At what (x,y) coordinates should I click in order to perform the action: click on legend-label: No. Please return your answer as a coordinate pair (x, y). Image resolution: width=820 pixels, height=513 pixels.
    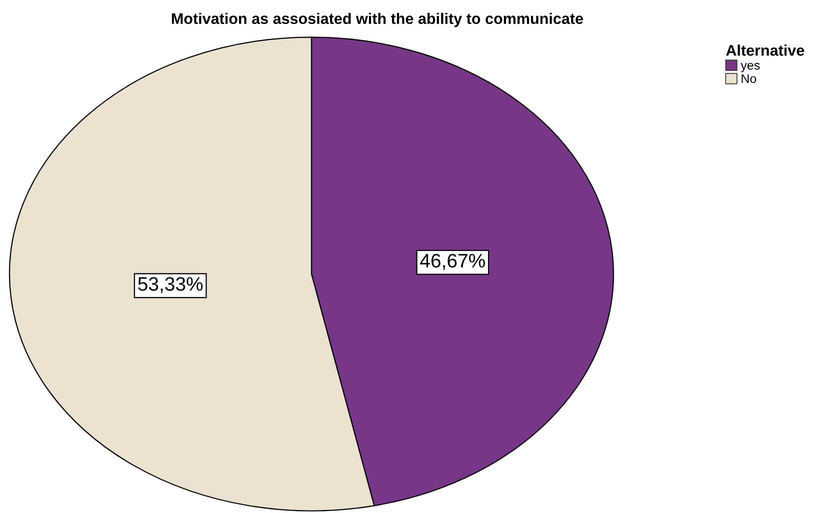
    Looking at the image, I should click on (749, 79).